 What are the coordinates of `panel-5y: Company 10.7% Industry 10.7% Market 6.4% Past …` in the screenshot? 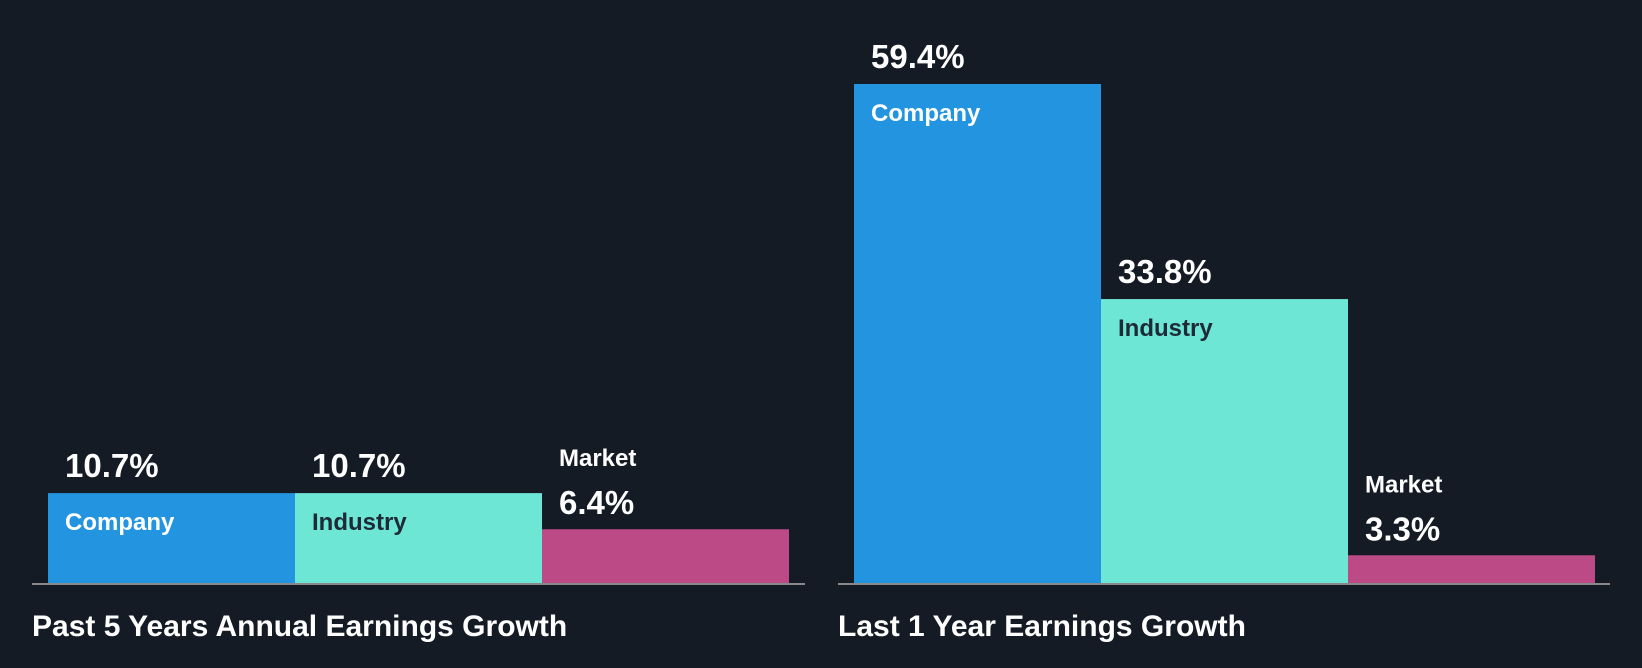 It's located at (418, 544).